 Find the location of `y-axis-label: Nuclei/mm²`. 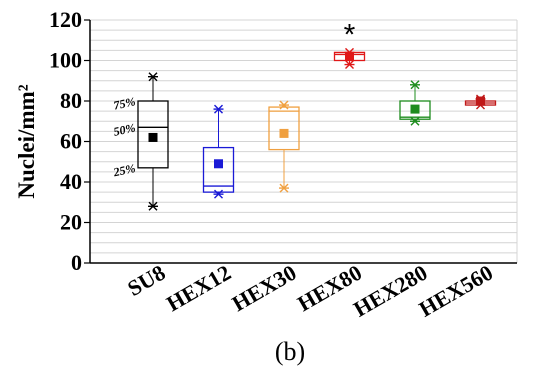

y-axis-label: Nuclei/mm² is located at coordinates (26, 141).